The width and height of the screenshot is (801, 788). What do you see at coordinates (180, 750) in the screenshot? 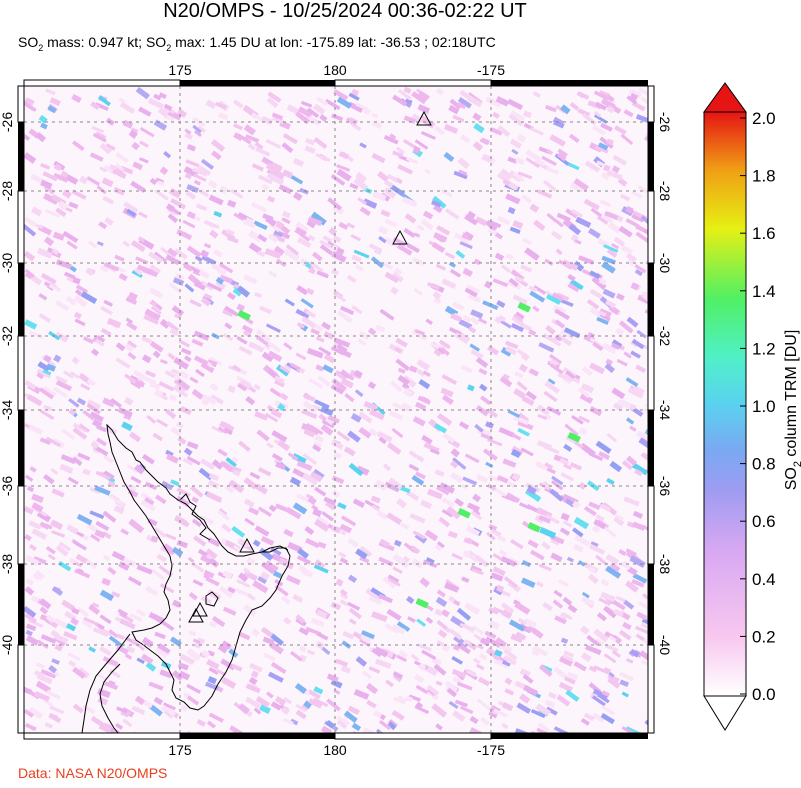
I see `lon-label-bottom-175: 175` at bounding box center [180, 750].